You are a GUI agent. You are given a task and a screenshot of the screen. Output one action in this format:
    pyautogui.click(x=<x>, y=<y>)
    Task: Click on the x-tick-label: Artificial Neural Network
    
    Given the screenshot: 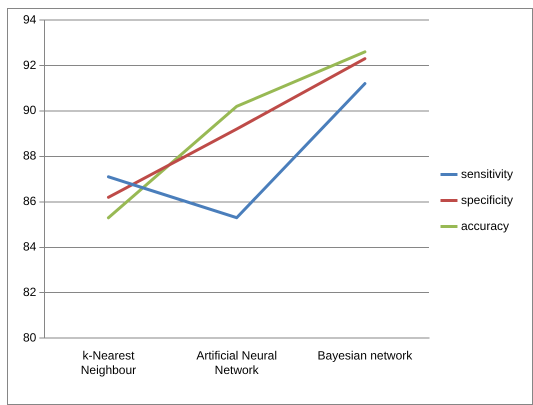 What is the action you would take?
    pyautogui.click(x=237, y=363)
    